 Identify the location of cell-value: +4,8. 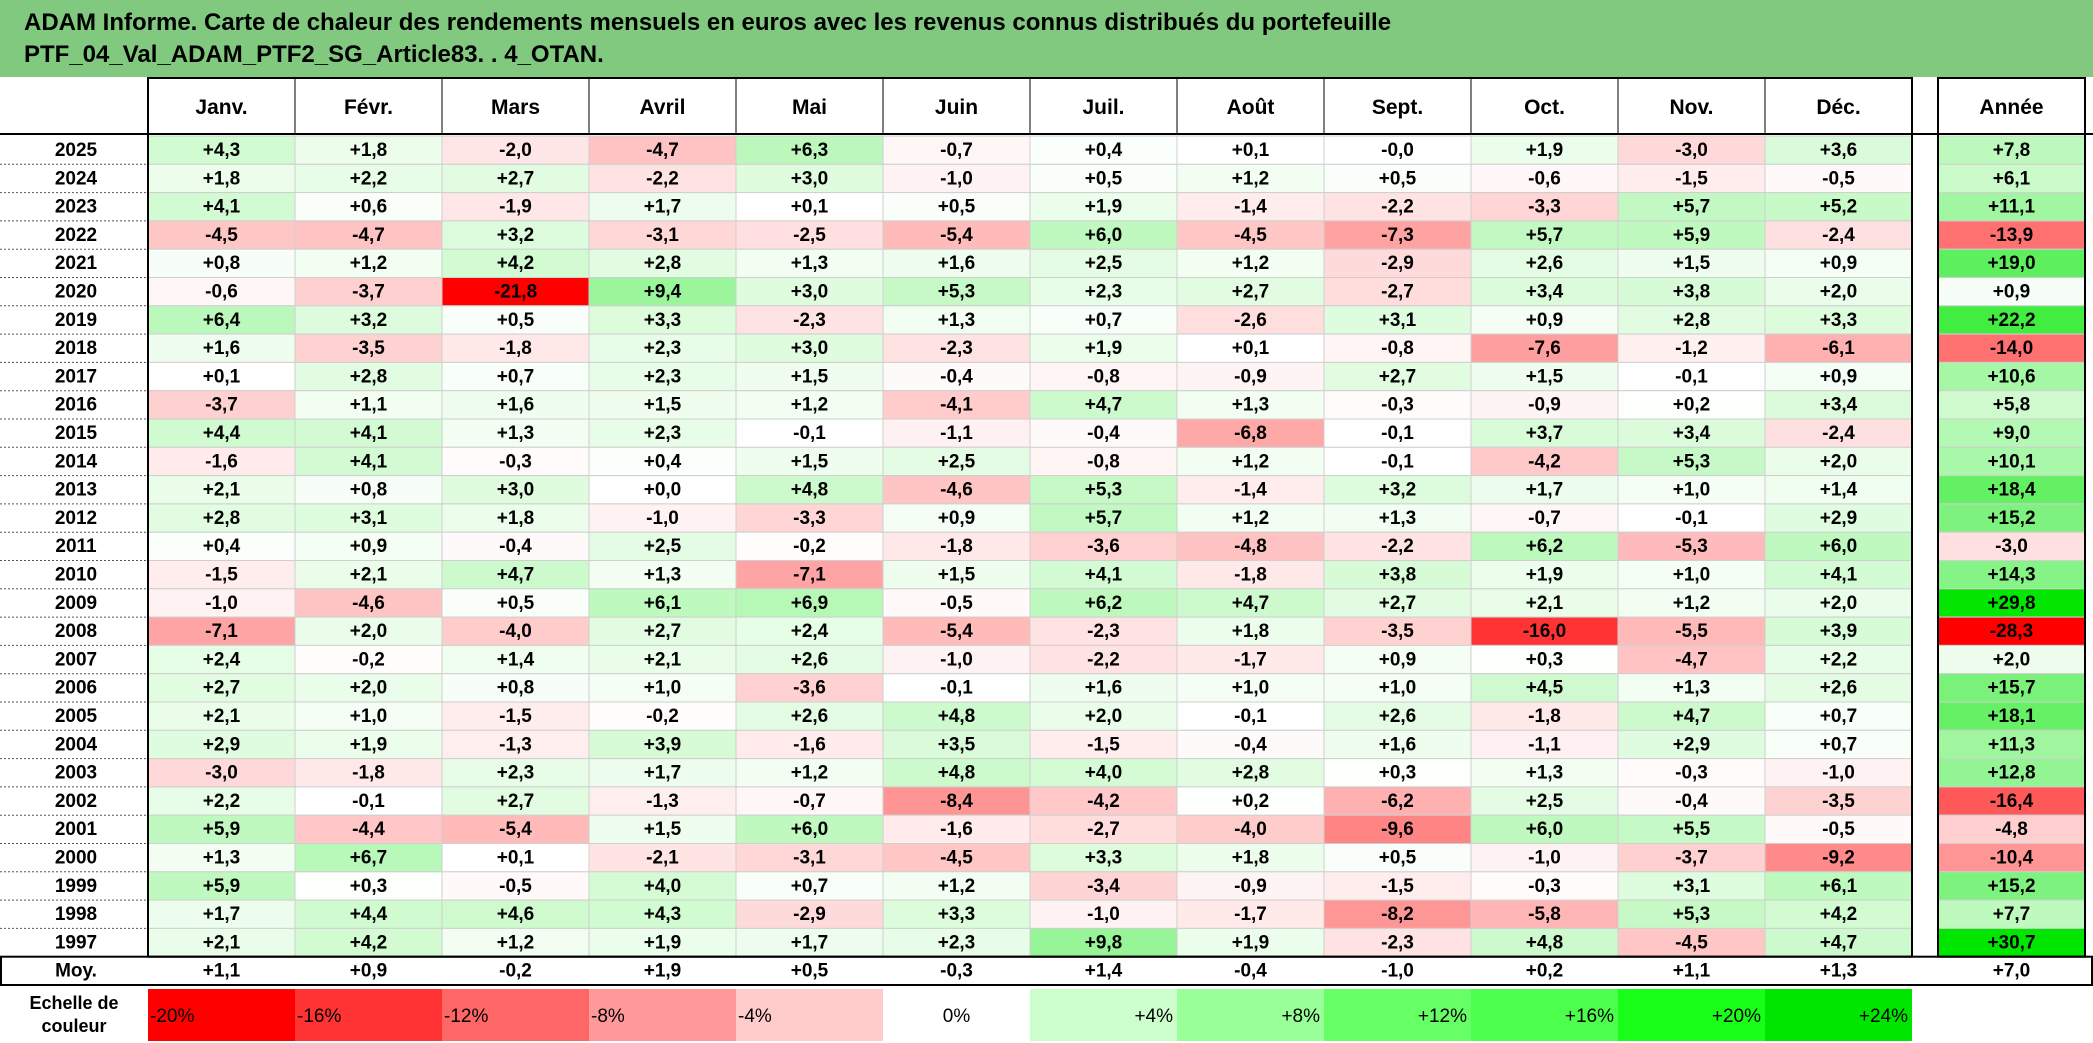
(957, 773).